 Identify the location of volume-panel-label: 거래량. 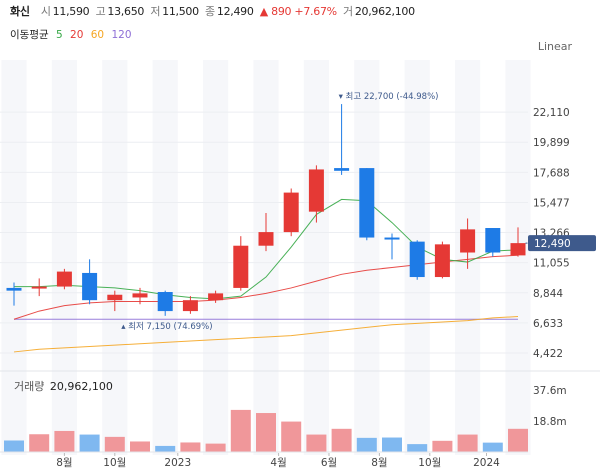
(29, 386).